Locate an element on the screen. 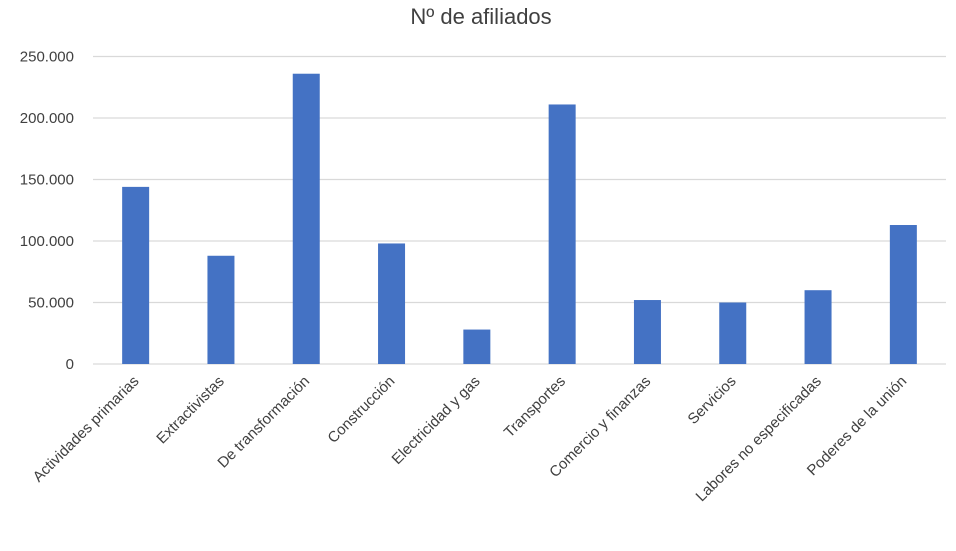  x-tick-label: Transportes is located at coordinates (535, 407).